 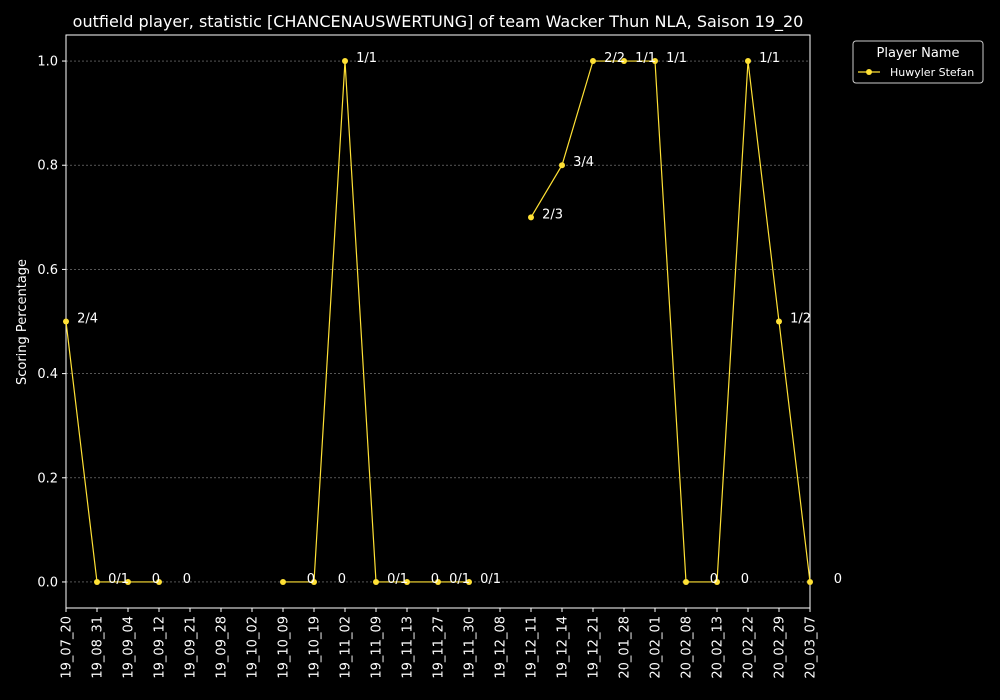 What do you see at coordinates (552, 214) in the screenshot?
I see `data-label: 2/3` at bounding box center [552, 214].